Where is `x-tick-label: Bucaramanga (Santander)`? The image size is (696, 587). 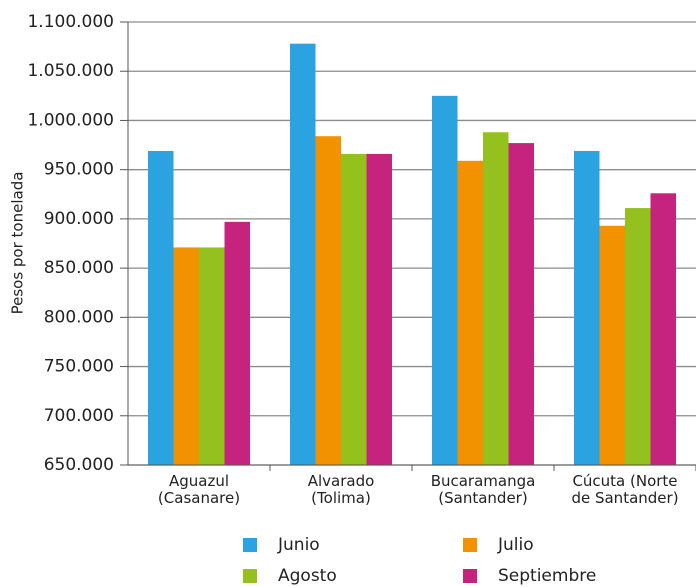 x-tick-label: Bucaramanga (Santander) is located at coordinates (483, 489).